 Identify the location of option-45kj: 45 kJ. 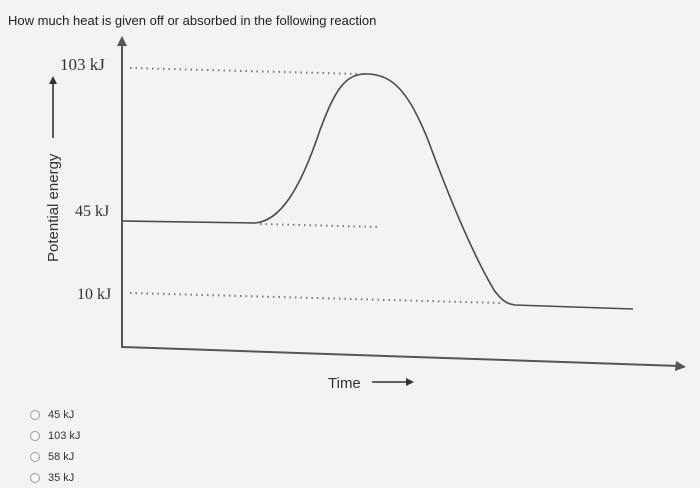
(55, 414).